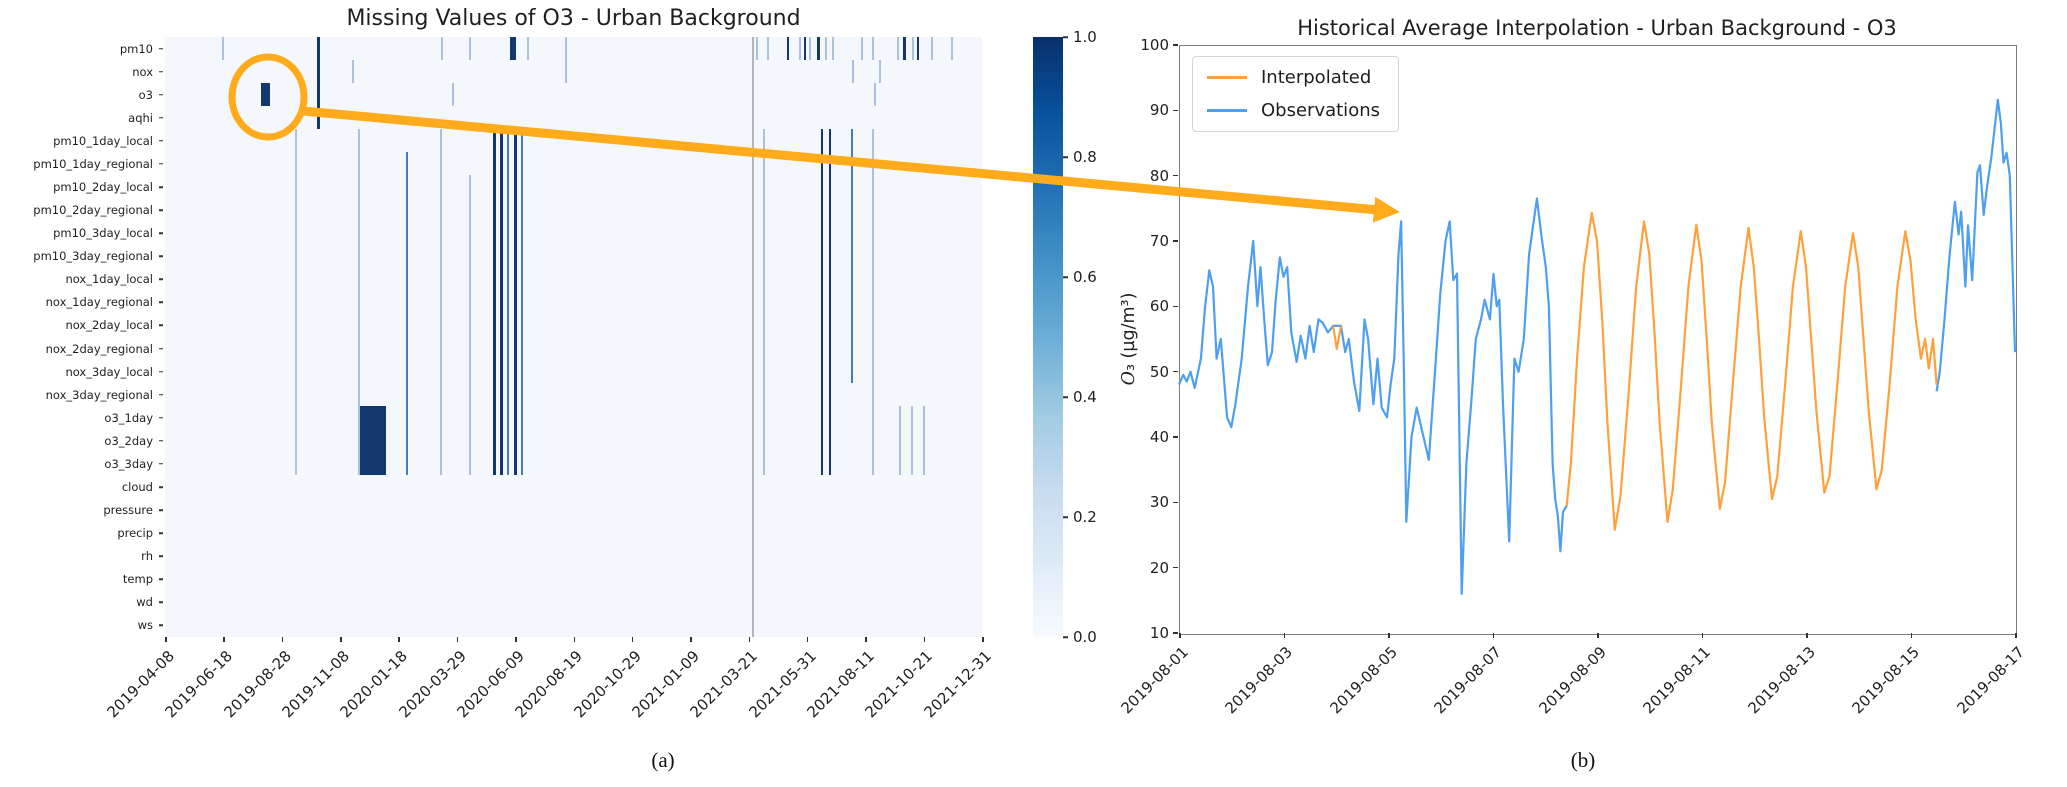  I want to click on colorbar-tick-label: 0.6, so click(1085, 277).